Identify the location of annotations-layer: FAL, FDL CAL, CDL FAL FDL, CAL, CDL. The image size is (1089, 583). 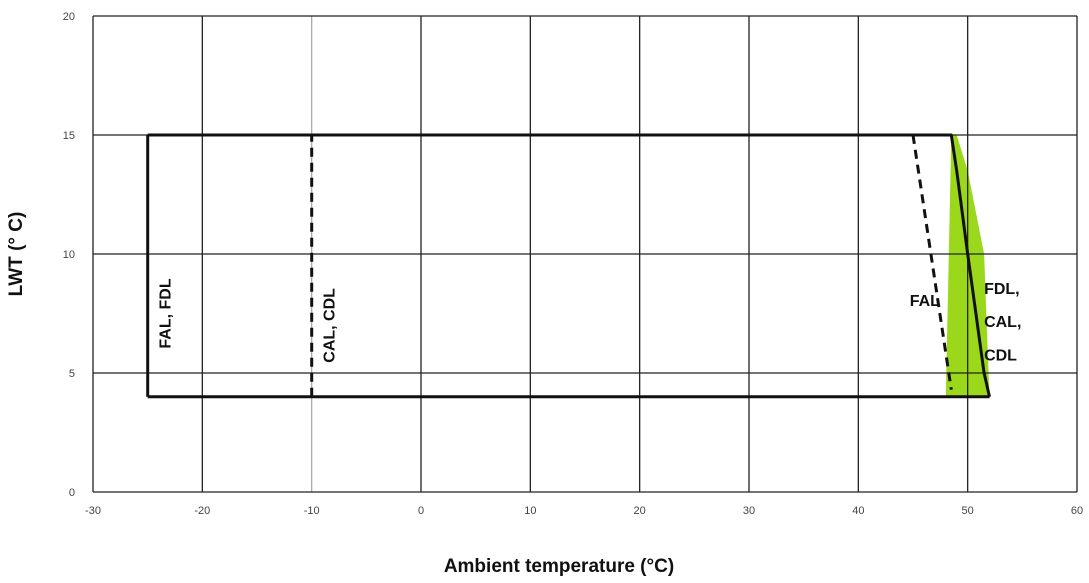
(589, 321).